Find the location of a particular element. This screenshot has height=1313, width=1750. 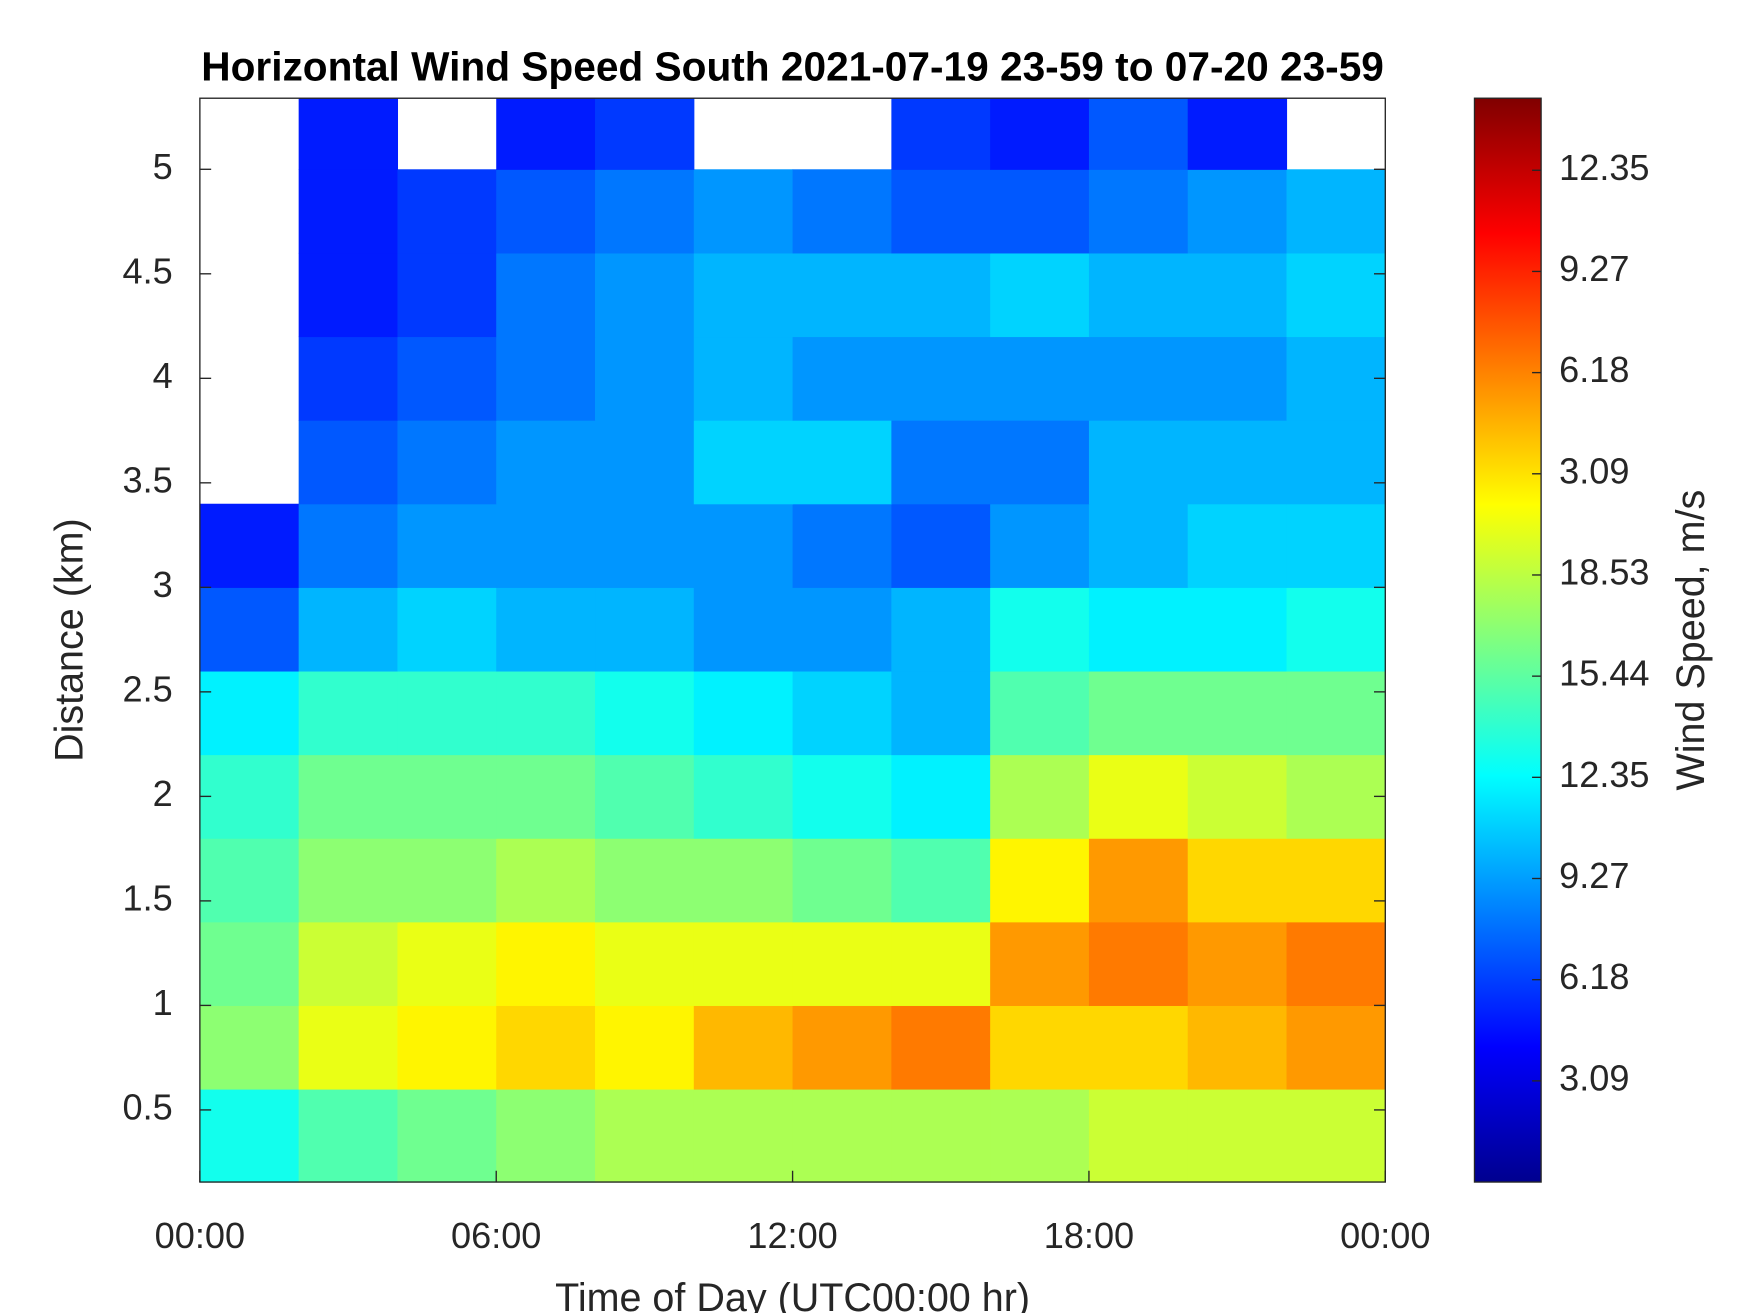

colorbar-tick-label: 6.18 is located at coordinates (1594, 369).